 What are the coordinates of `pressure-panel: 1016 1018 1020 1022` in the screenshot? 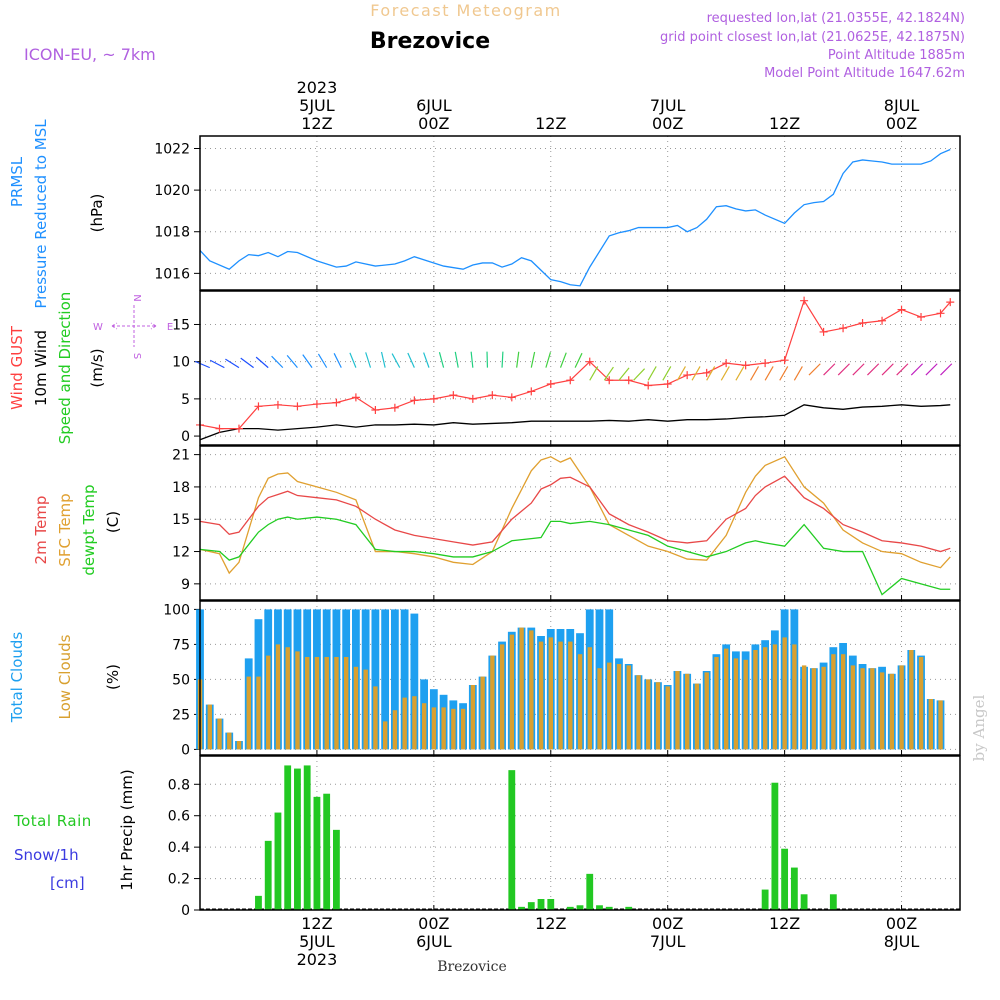 It's located at (557, 213).